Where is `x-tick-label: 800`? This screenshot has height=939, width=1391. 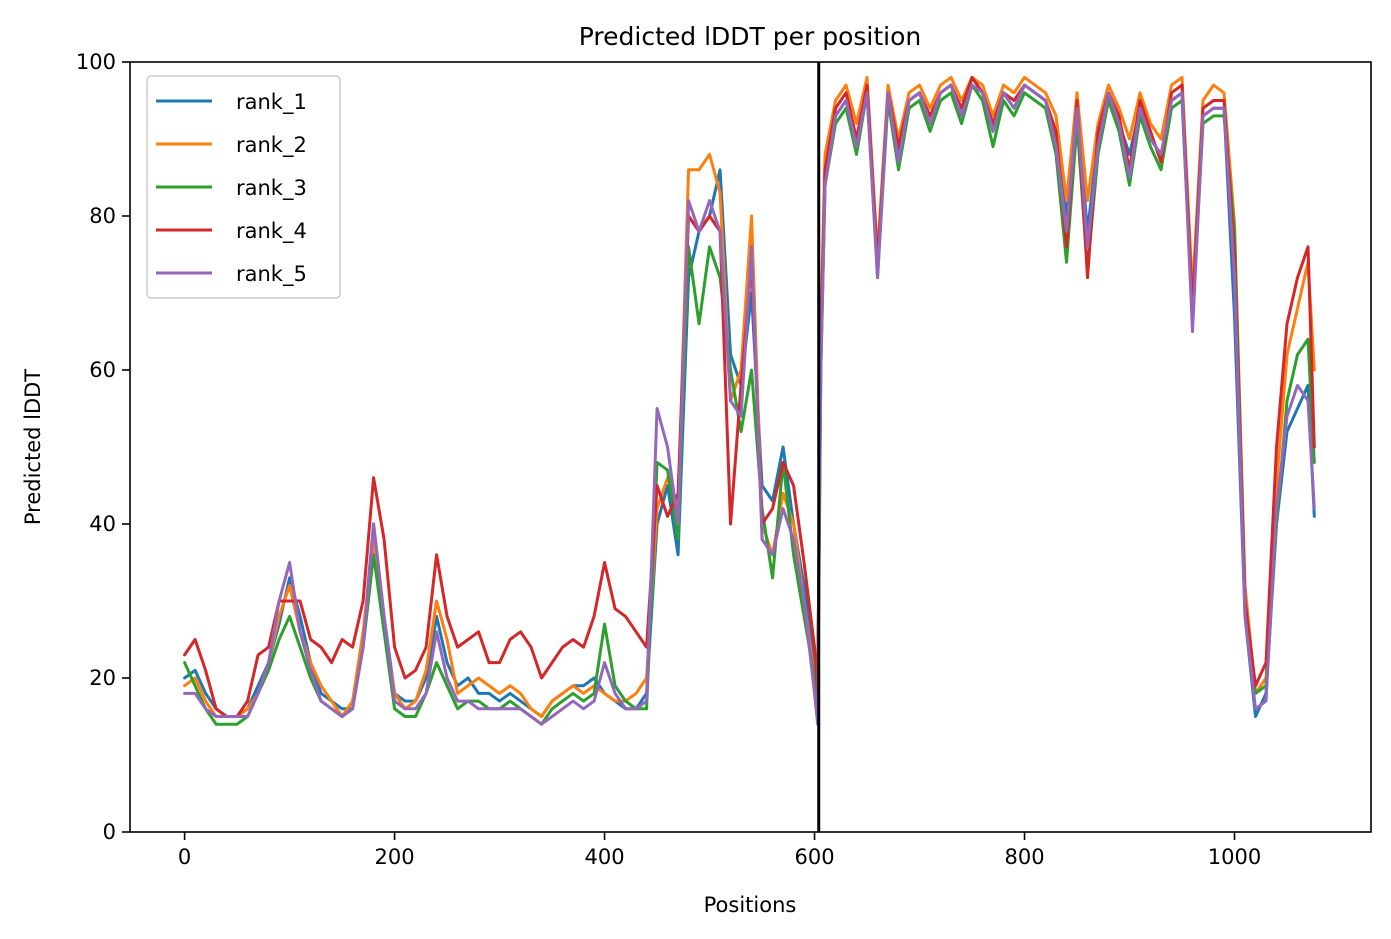 x-tick-label: 800 is located at coordinates (1024, 857).